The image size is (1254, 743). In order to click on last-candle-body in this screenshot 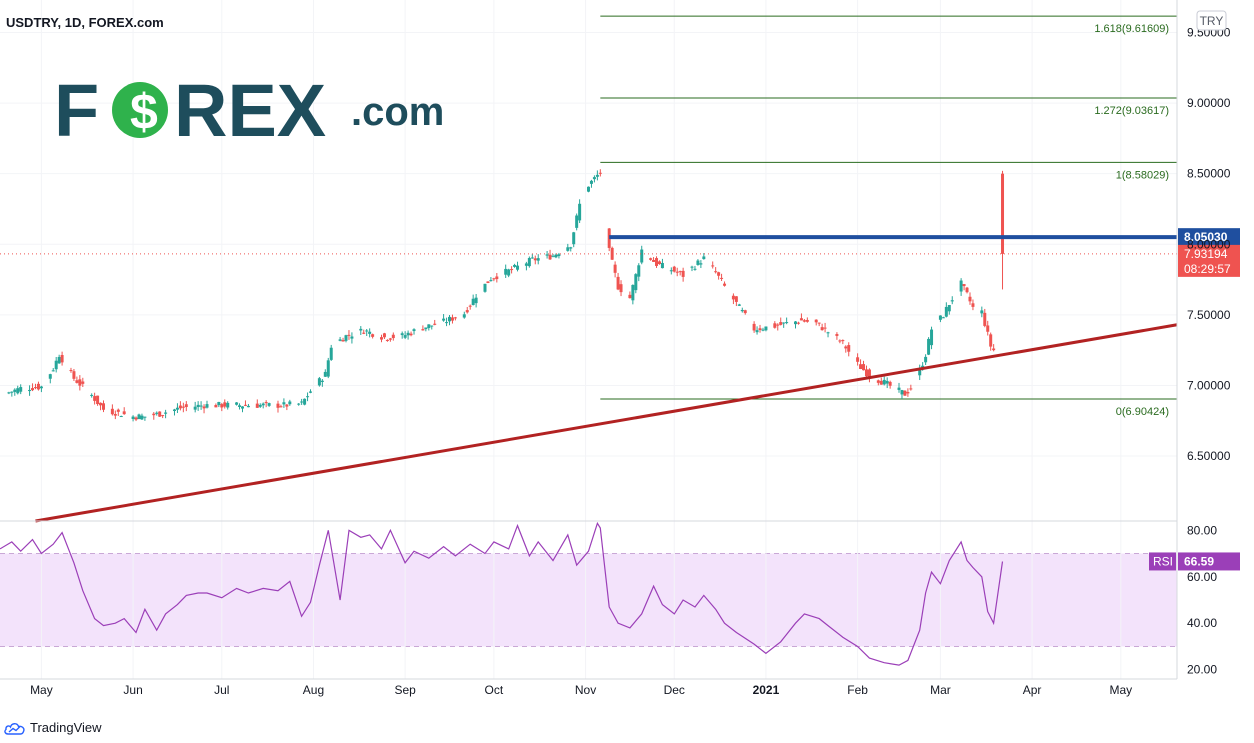, I will do `click(1003, 213)`.